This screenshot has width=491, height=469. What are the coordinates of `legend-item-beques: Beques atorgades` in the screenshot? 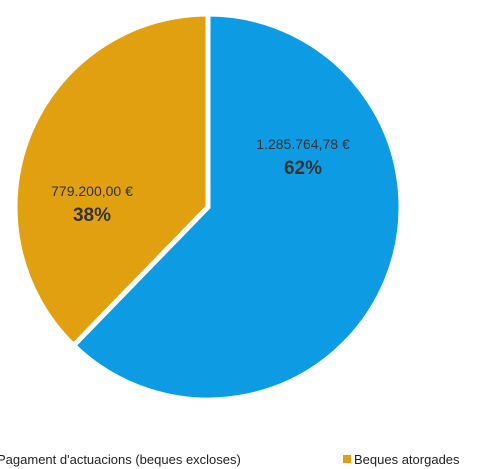 It's located at (401, 459).